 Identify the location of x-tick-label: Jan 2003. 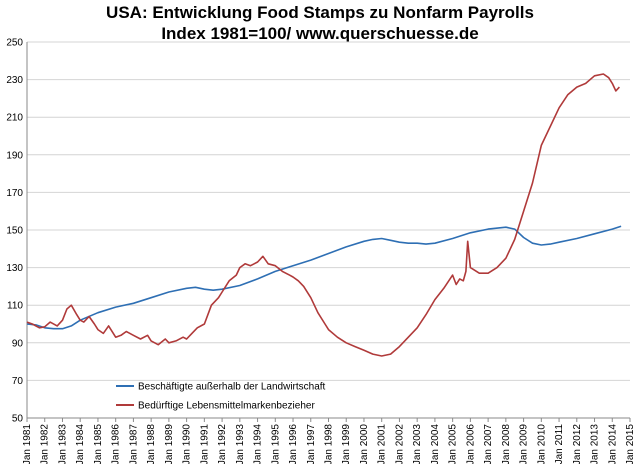
(417, 444).